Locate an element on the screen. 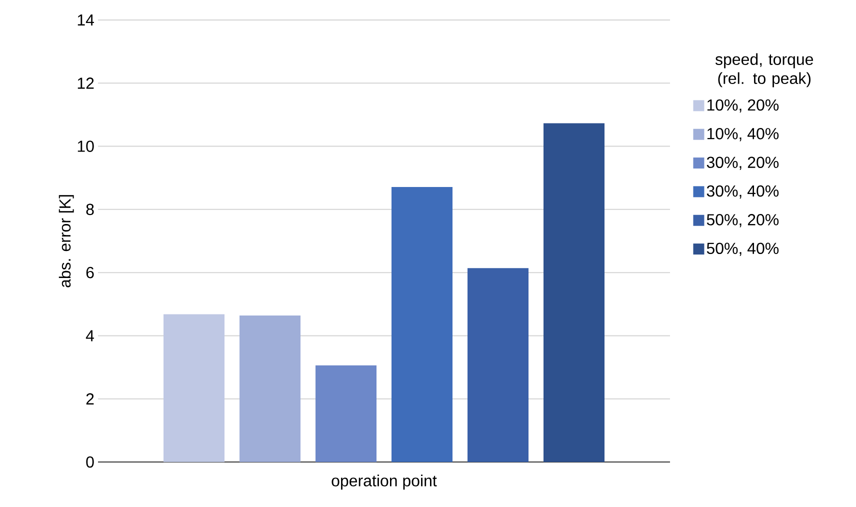 Image resolution: width=856 pixels, height=507 pixels. y-axis-title: abs. error [K] is located at coordinates (66, 241).